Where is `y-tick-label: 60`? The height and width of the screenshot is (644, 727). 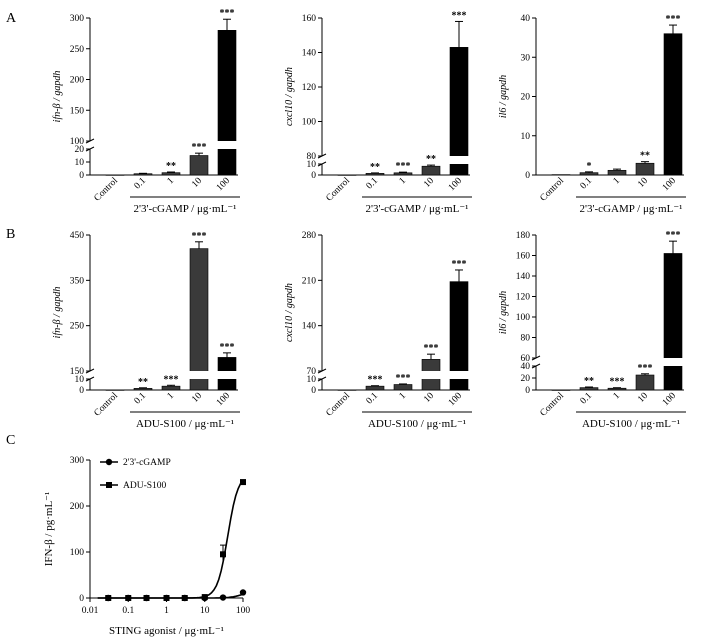
y-tick-label: 60 is located at coordinates (526, 359).